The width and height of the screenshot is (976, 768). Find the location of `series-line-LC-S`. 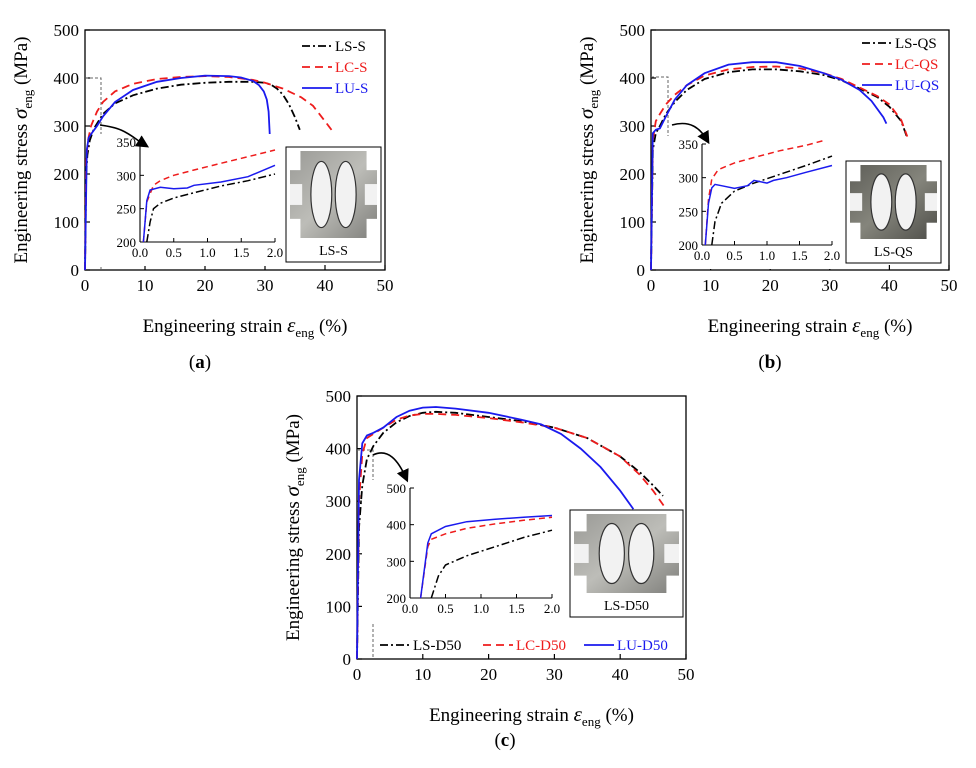

series-line-LC-S is located at coordinates (209, 173).